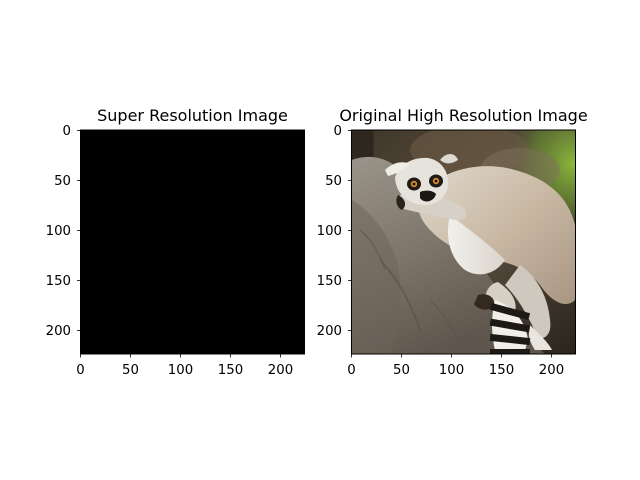 Image resolution: width=640 pixels, height=480 pixels. I want to click on subplot-title: Original High Resolution Image, so click(463, 115).